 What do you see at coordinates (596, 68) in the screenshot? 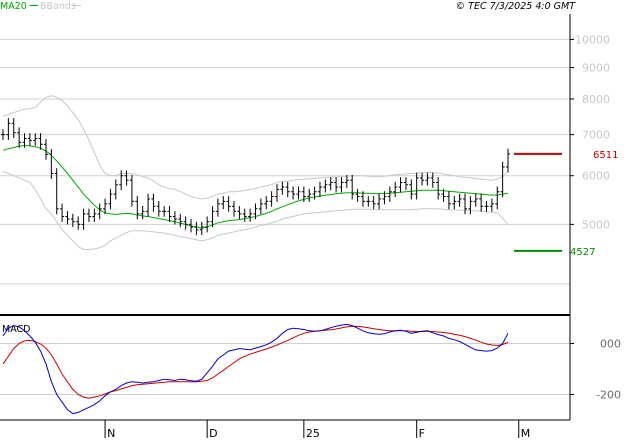
I see `price-y-tick-label-1: 9000` at bounding box center [596, 68].